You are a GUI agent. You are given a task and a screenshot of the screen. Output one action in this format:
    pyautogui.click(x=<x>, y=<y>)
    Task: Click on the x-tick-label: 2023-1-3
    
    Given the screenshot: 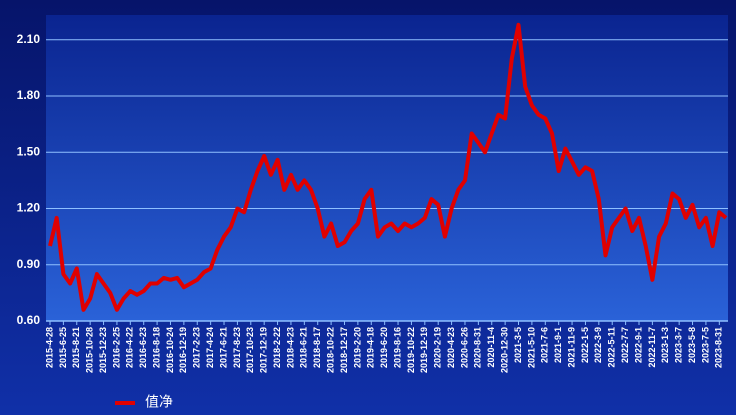 What is the action you would take?
    pyautogui.click(x=665, y=345)
    